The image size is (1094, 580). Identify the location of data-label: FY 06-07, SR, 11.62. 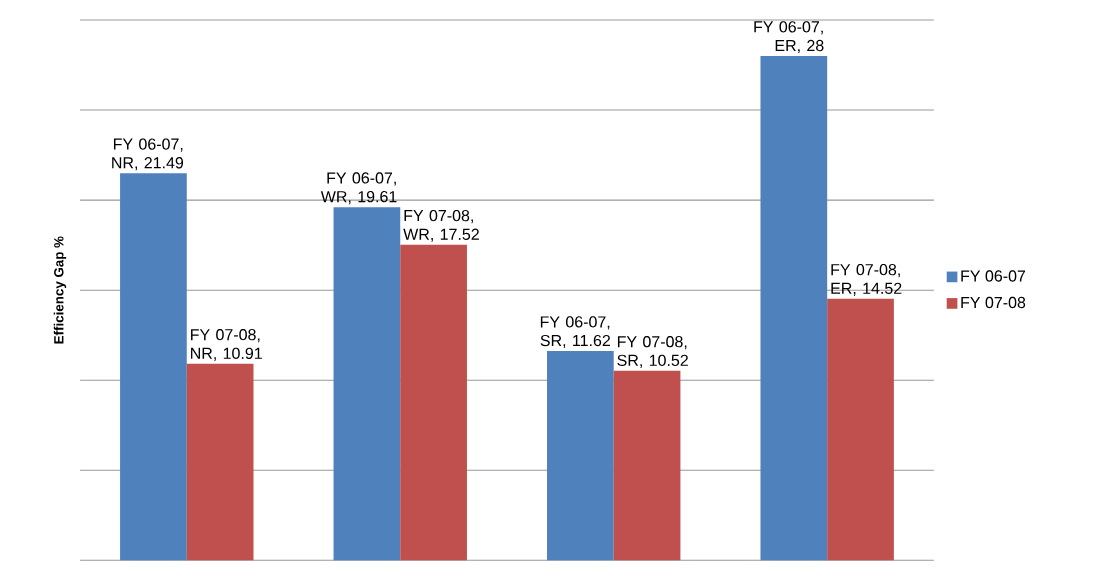
(575, 332).